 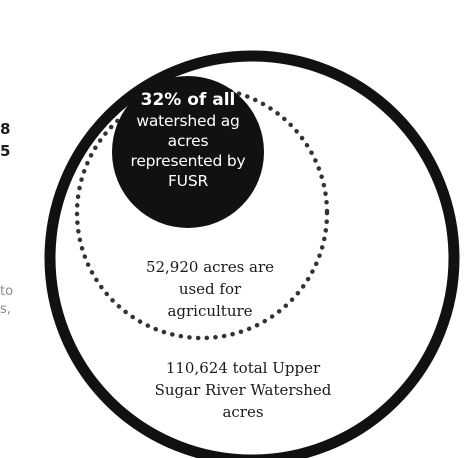 I want to click on partial-gray-line-1: to, so click(x=6, y=292).